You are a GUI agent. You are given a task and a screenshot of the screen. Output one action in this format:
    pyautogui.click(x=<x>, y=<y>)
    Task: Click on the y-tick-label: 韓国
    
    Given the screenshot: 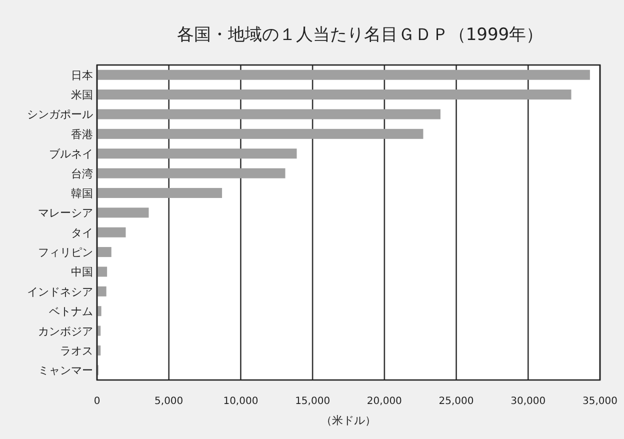 What is the action you would take?
    pyautogui.click(x=82, y=193)
    